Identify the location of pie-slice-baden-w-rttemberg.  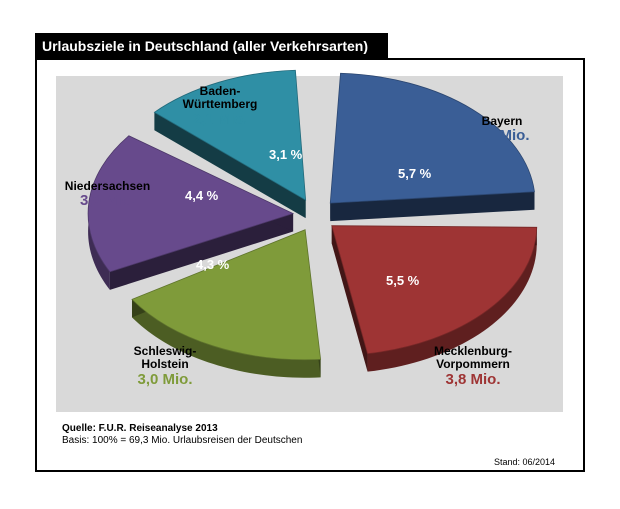
(230, 144).